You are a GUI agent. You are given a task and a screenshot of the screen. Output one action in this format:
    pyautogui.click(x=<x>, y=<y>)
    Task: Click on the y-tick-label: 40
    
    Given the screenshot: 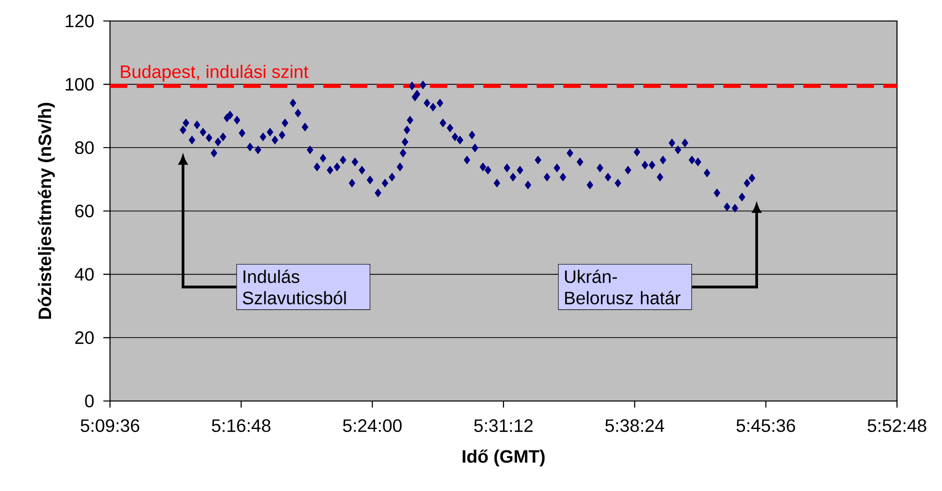 What is the action you would take?
    pyautogui.click(x=84, y=274)
    